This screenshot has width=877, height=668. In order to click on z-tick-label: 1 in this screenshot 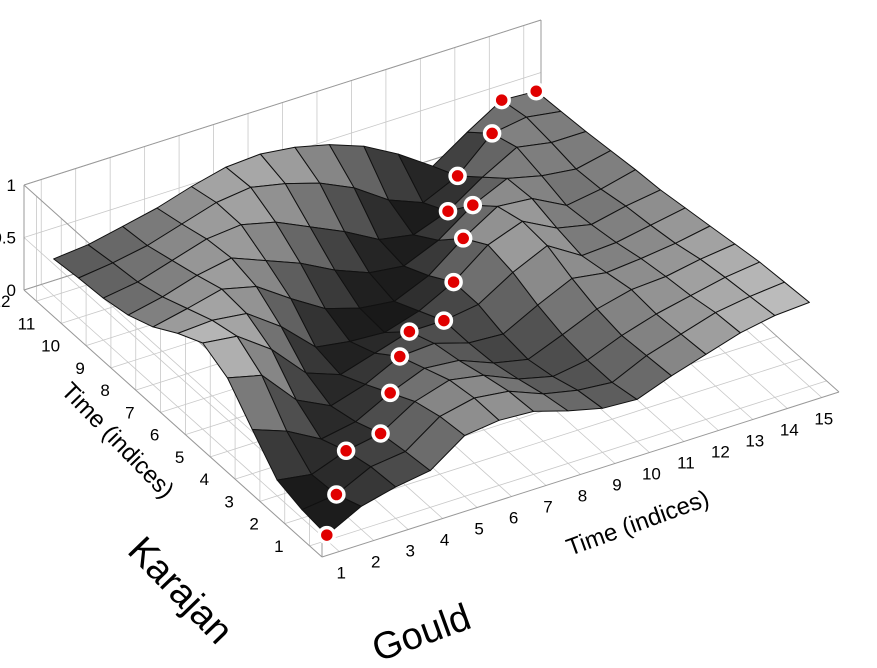, I will do `click(11, 185)`.